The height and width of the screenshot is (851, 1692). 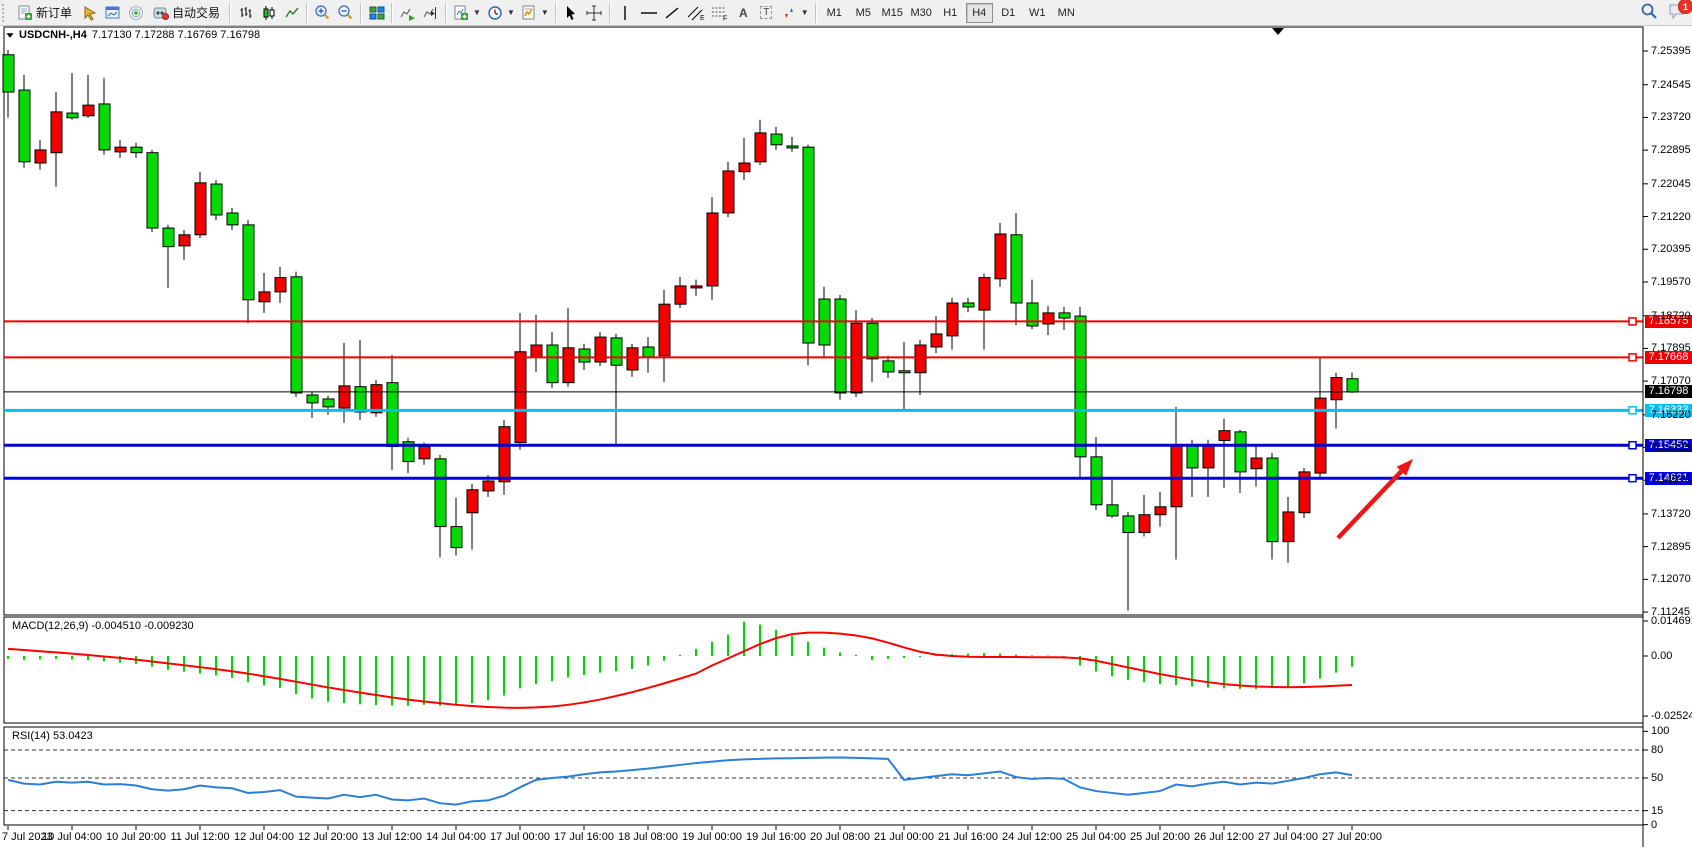 What do you see at coordinates (1037, 12) in the screenshot?
I see `tf-button-w1: W1` at bounding box center [1037, 12].